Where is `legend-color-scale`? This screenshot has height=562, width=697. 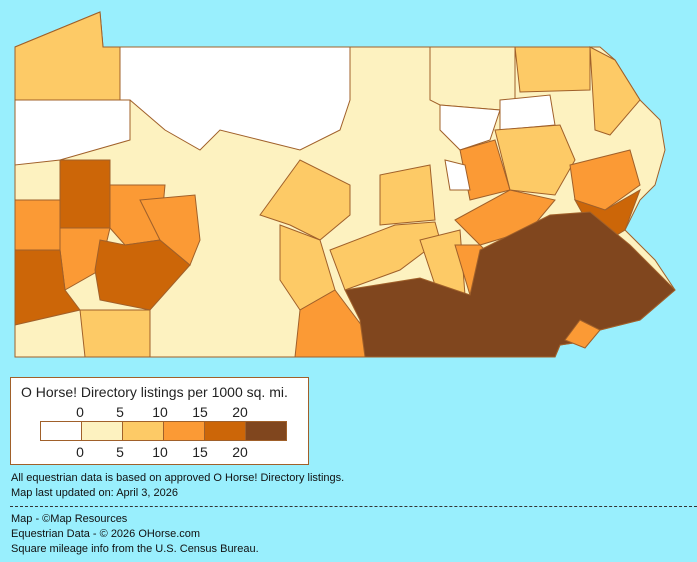
legend-color-scale is located at coordinates (163, 431).